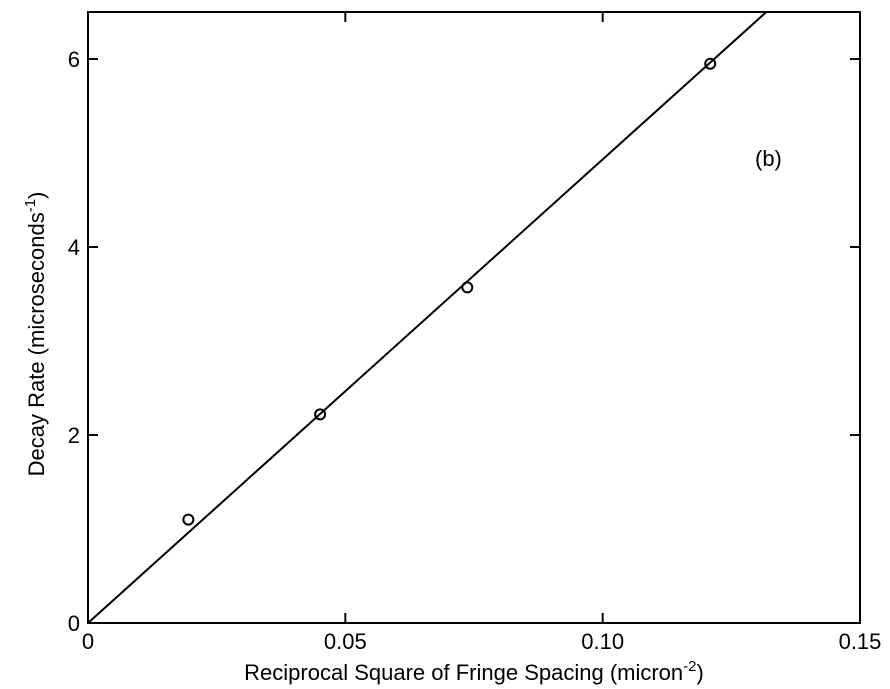  I want to click on x-tick-label: 0.05, so click(345, 641).